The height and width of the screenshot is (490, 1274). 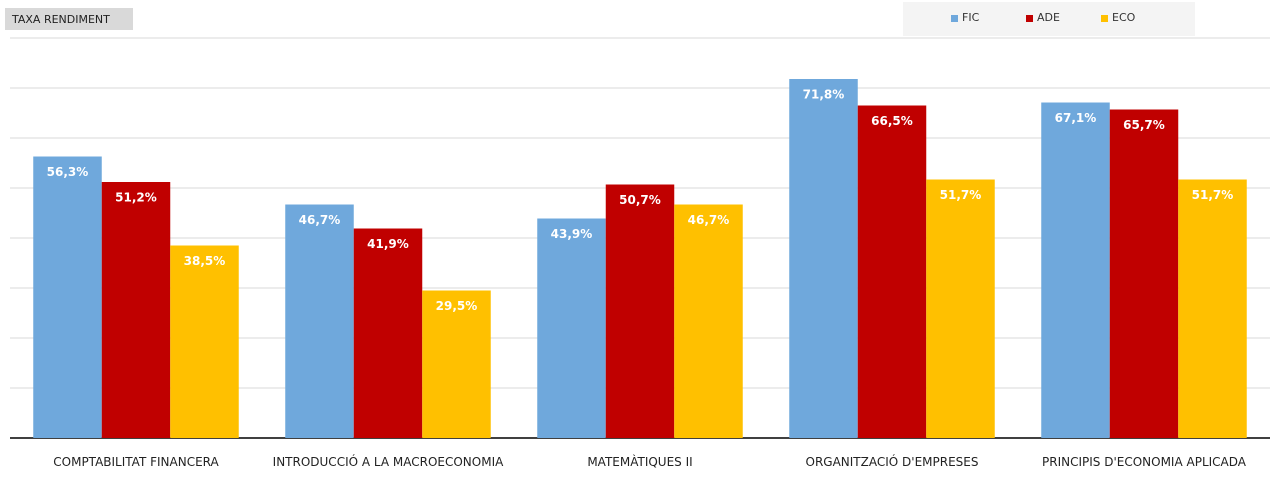 What do you see at coordinates (892, 462) in the screenshot?
I see `x-tick-label: ORGANITZACIÓ D'EMPRESES` at bounding box center [892, 462].